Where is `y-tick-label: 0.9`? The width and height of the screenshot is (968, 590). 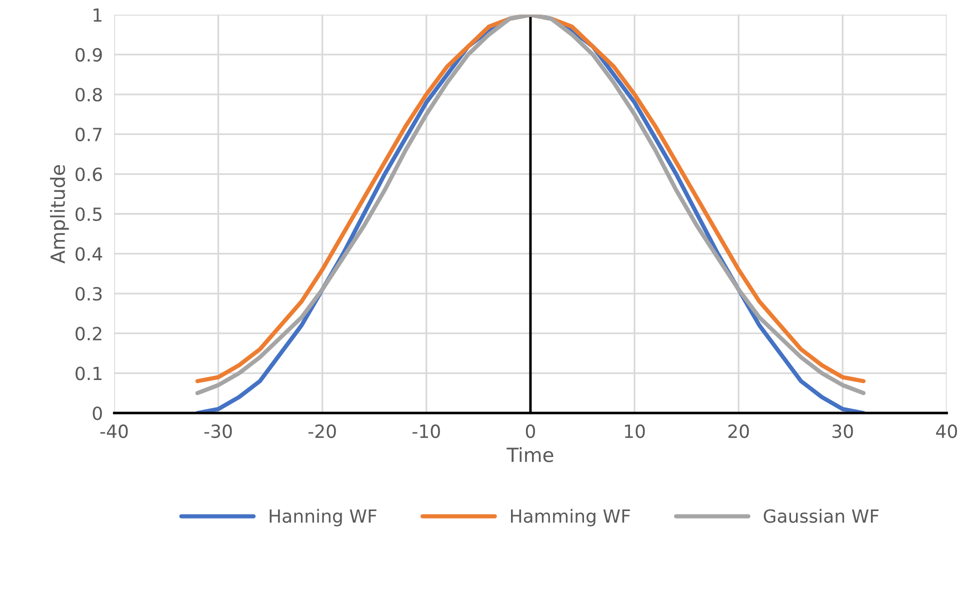
y-tick-label: 0.9 is located at coordinates (89, 55).